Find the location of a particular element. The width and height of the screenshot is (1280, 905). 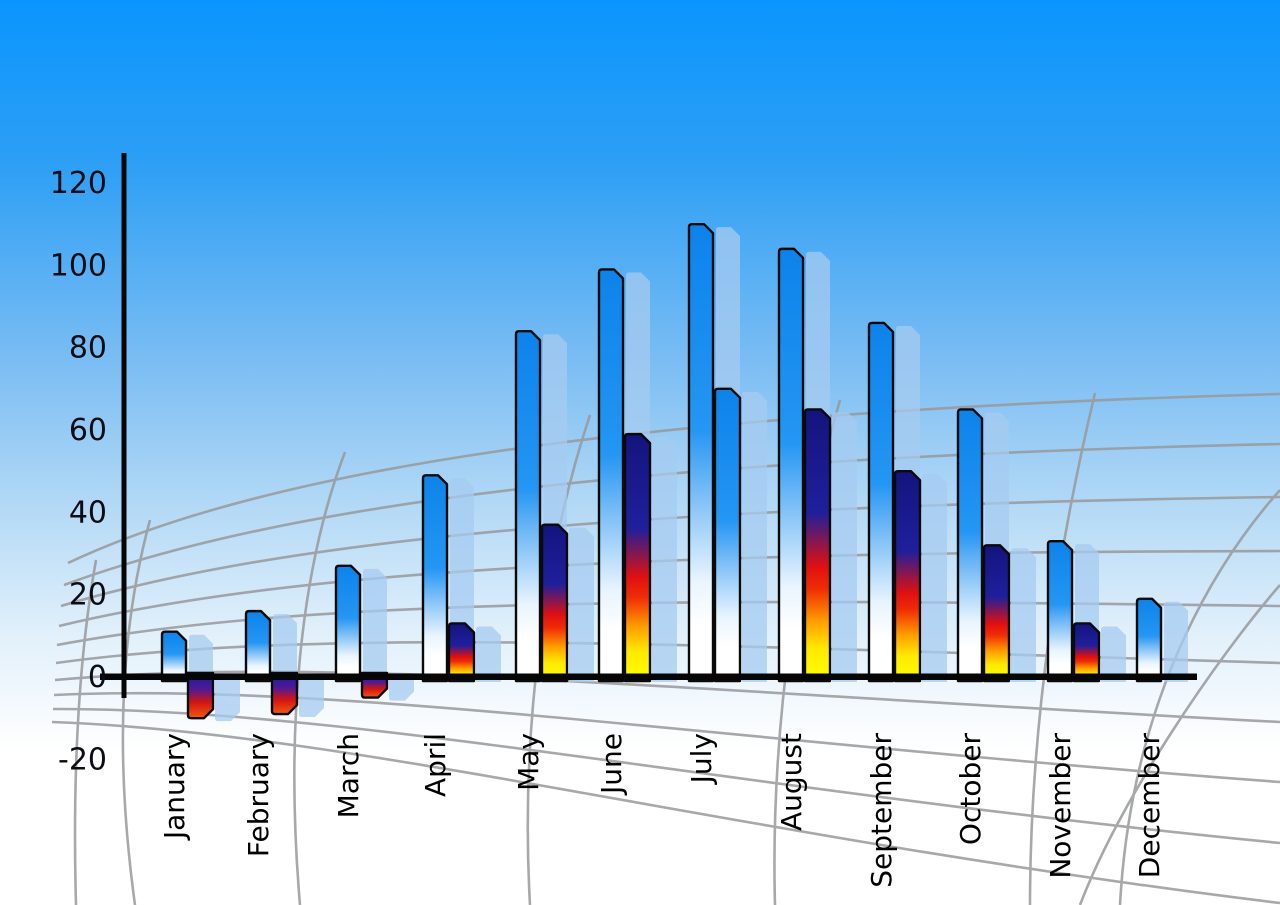

bar-june-series2-shadow is located at coordinates (664, 559).